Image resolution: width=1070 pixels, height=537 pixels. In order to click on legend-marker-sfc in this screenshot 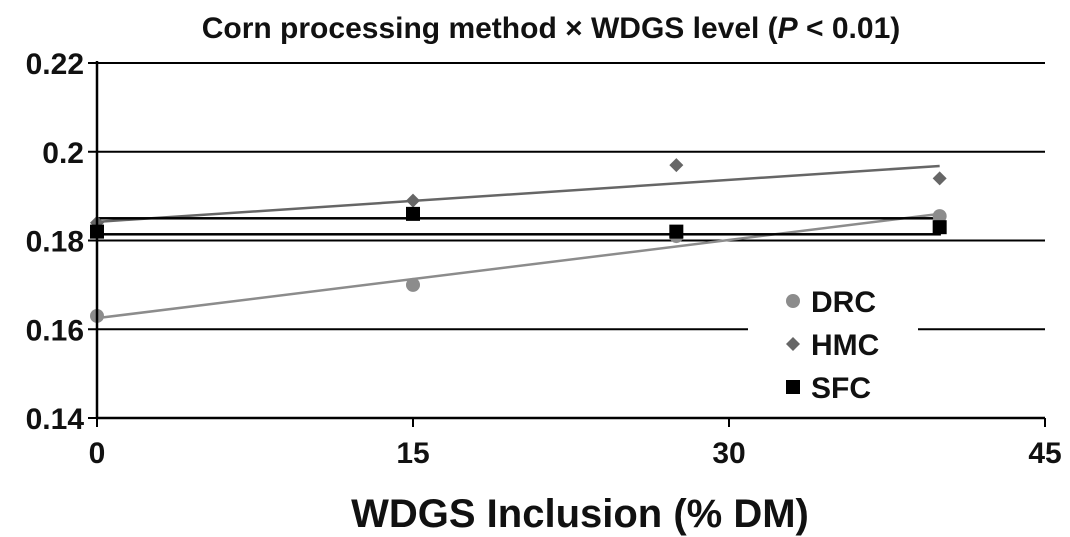, I will do `click(793, 387)`.